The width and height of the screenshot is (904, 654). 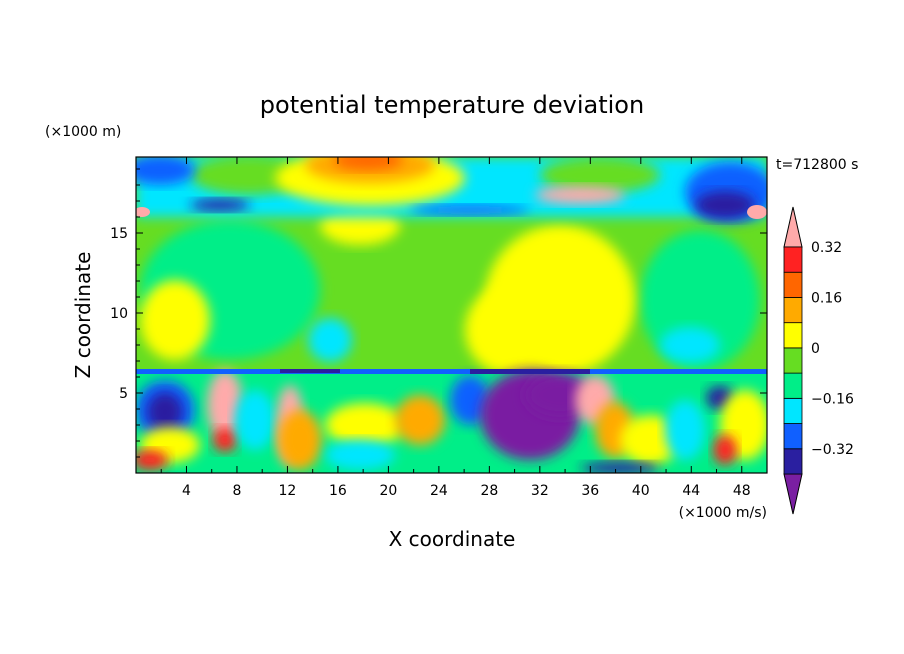 I want to click on x-tick-label: 12, so click(x=288, y=491).